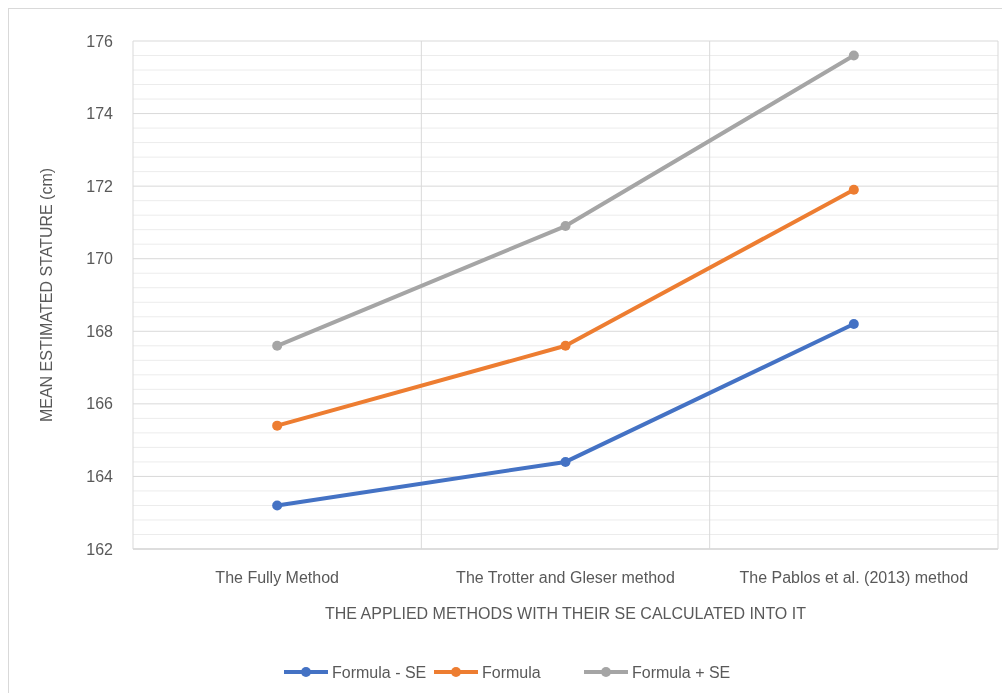 Image resolution: width=1002 pixels, height=693 pixels. Describe the element at coordinates (100, 186) in the screenshot. I see `y-tick-label: 172` at that location.